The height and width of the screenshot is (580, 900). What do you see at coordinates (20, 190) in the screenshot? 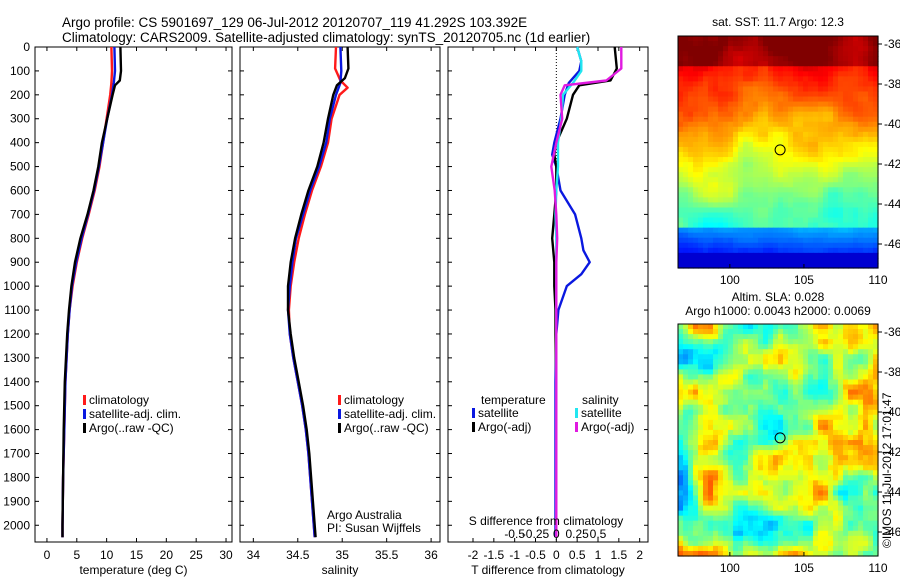
I see `y-tick-label: 600` at bounding box center [20, 190].